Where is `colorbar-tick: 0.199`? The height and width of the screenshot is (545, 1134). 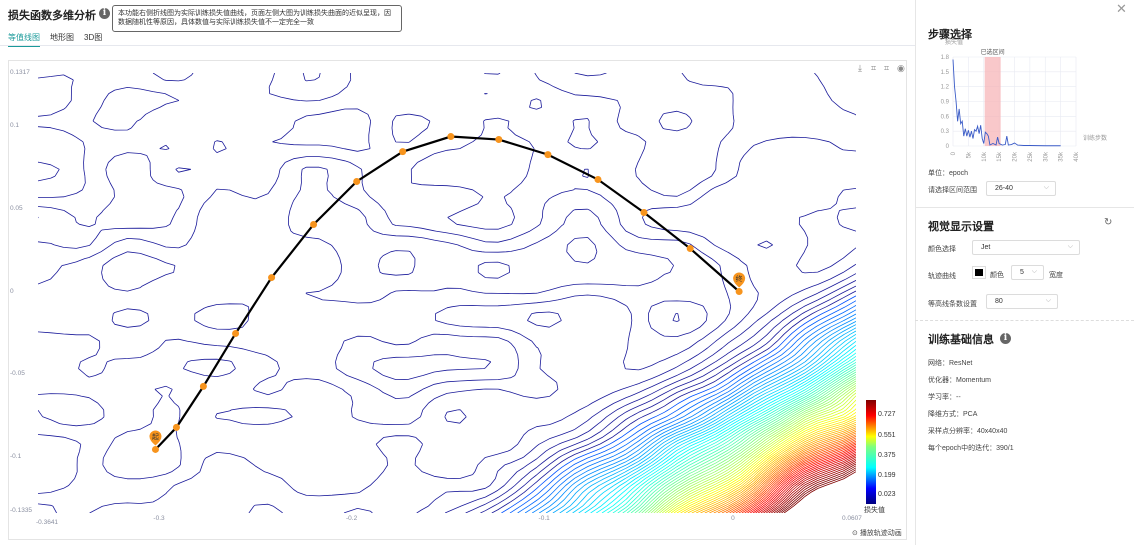
colorbar-tick: 0.199 is located at coordinates (887, 475).